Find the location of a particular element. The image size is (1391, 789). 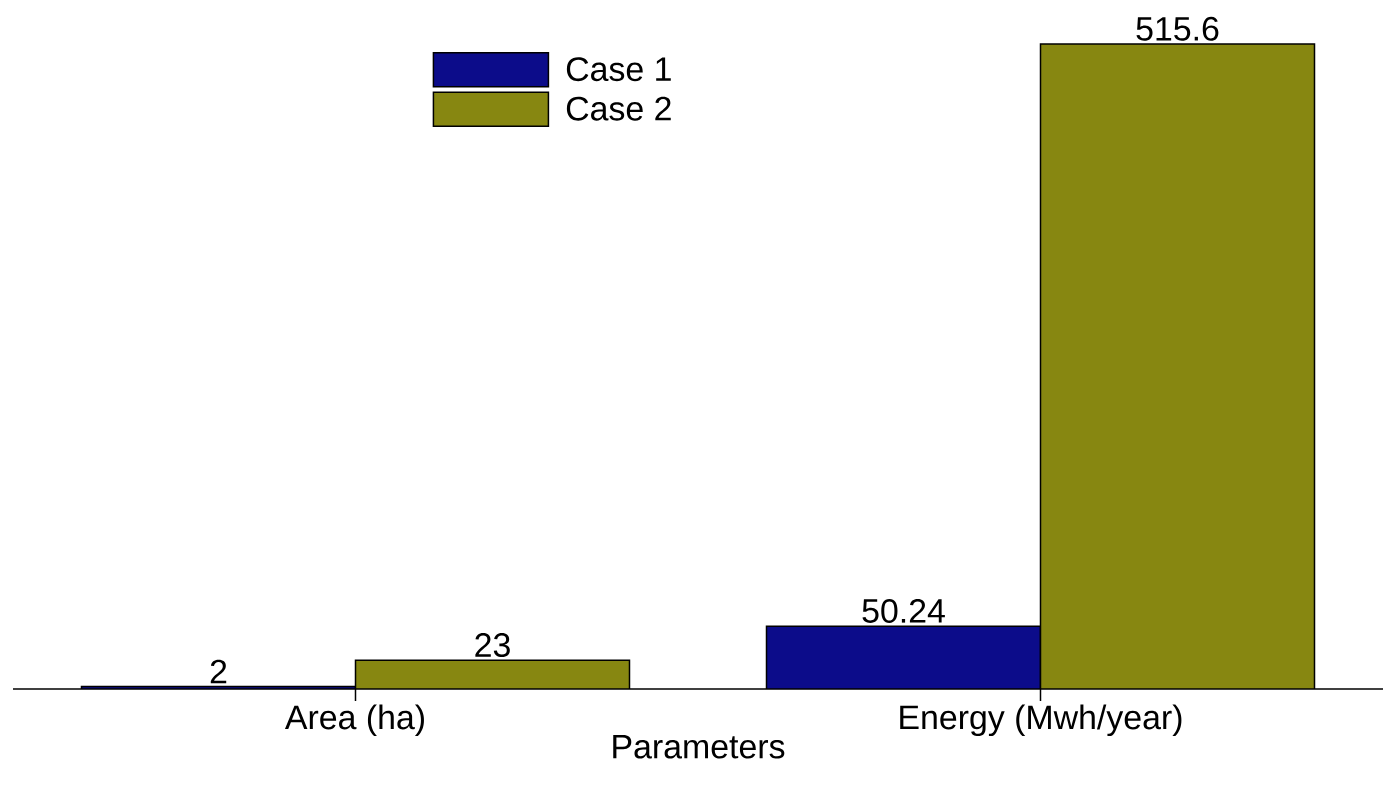

data-label: 50.24 is located at coordinates (903, 610).